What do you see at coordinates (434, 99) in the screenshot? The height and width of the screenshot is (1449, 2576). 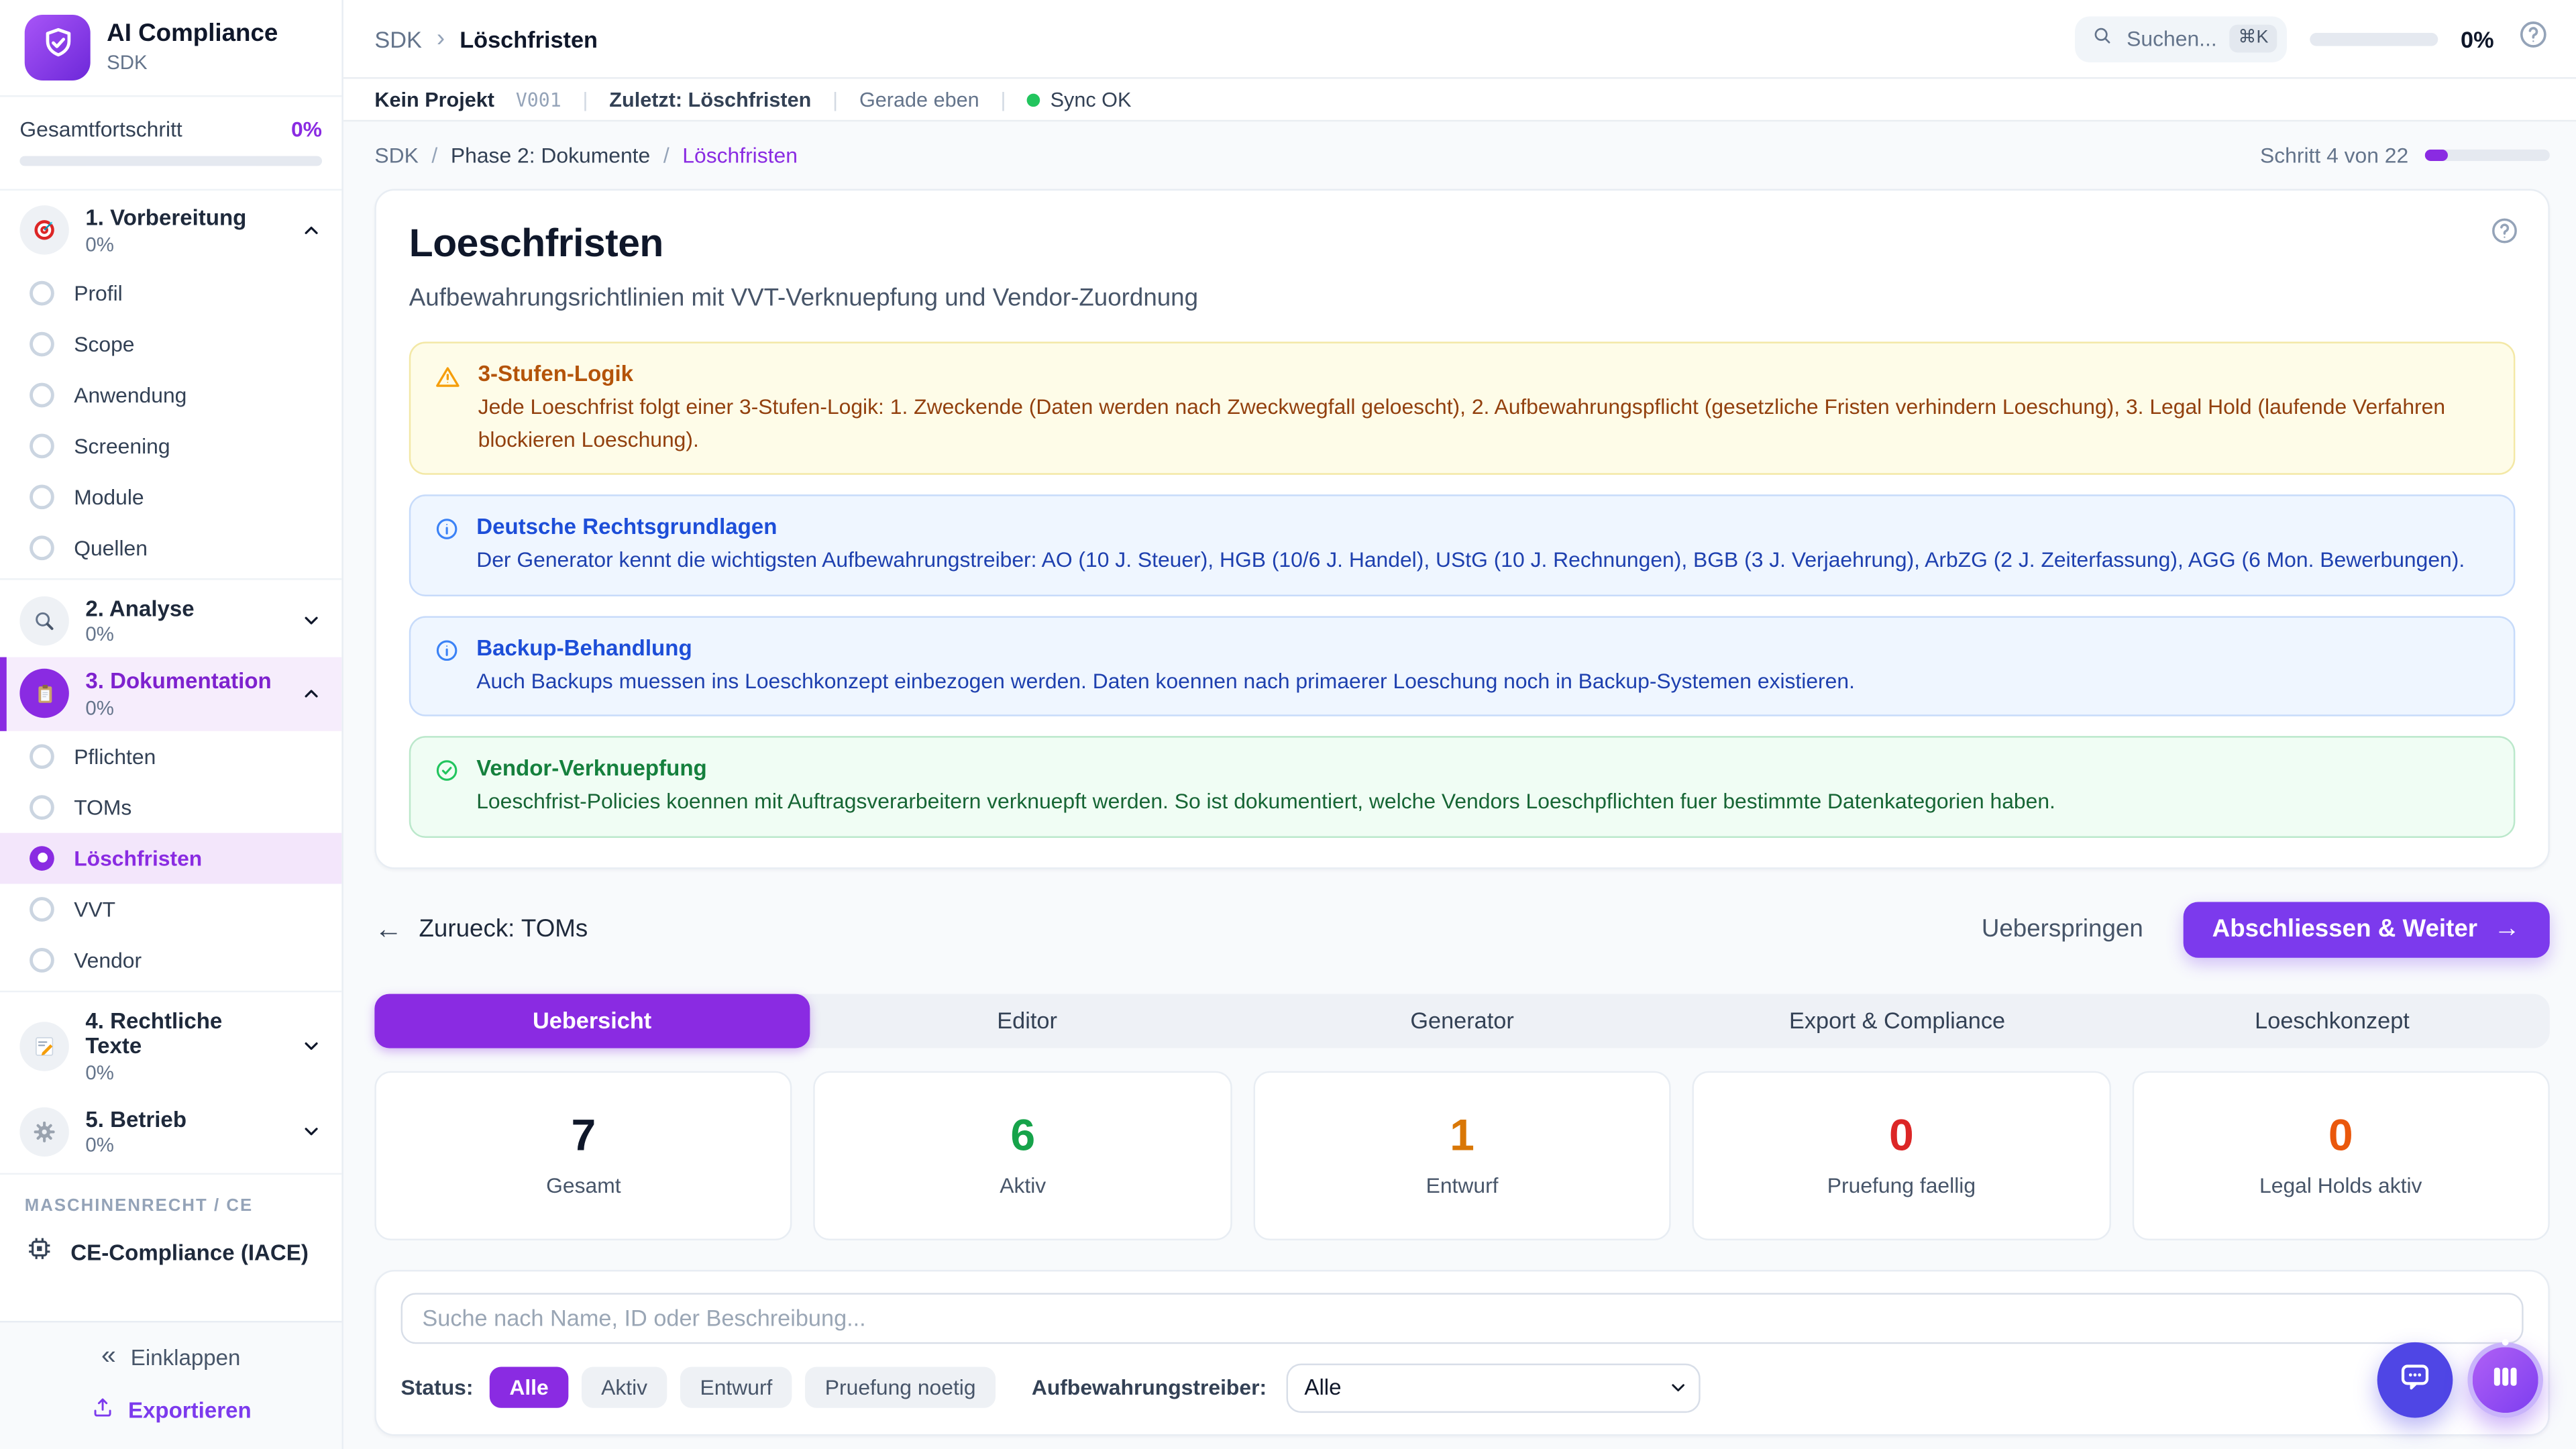 I see `project-name: Kein Projekt` at bounding box center [434, 99].